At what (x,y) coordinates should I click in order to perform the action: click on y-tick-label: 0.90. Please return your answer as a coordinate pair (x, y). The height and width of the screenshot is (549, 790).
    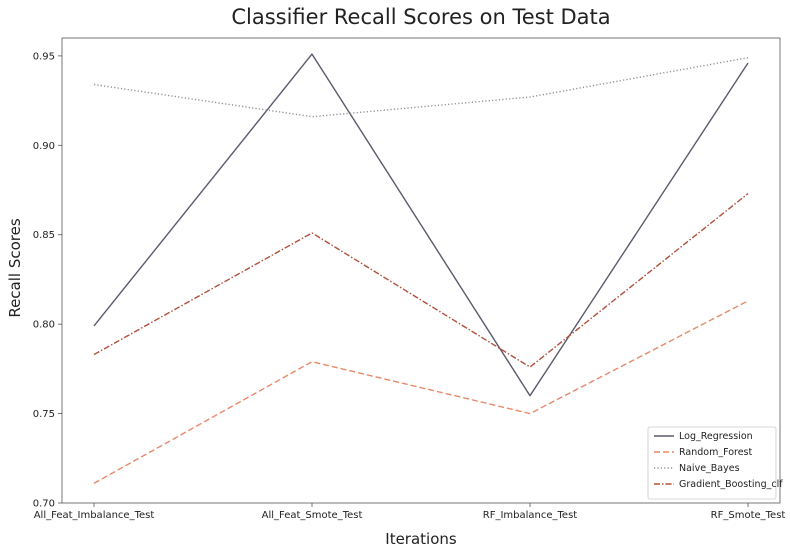
    Looking at the image, I should click on (44, 146).